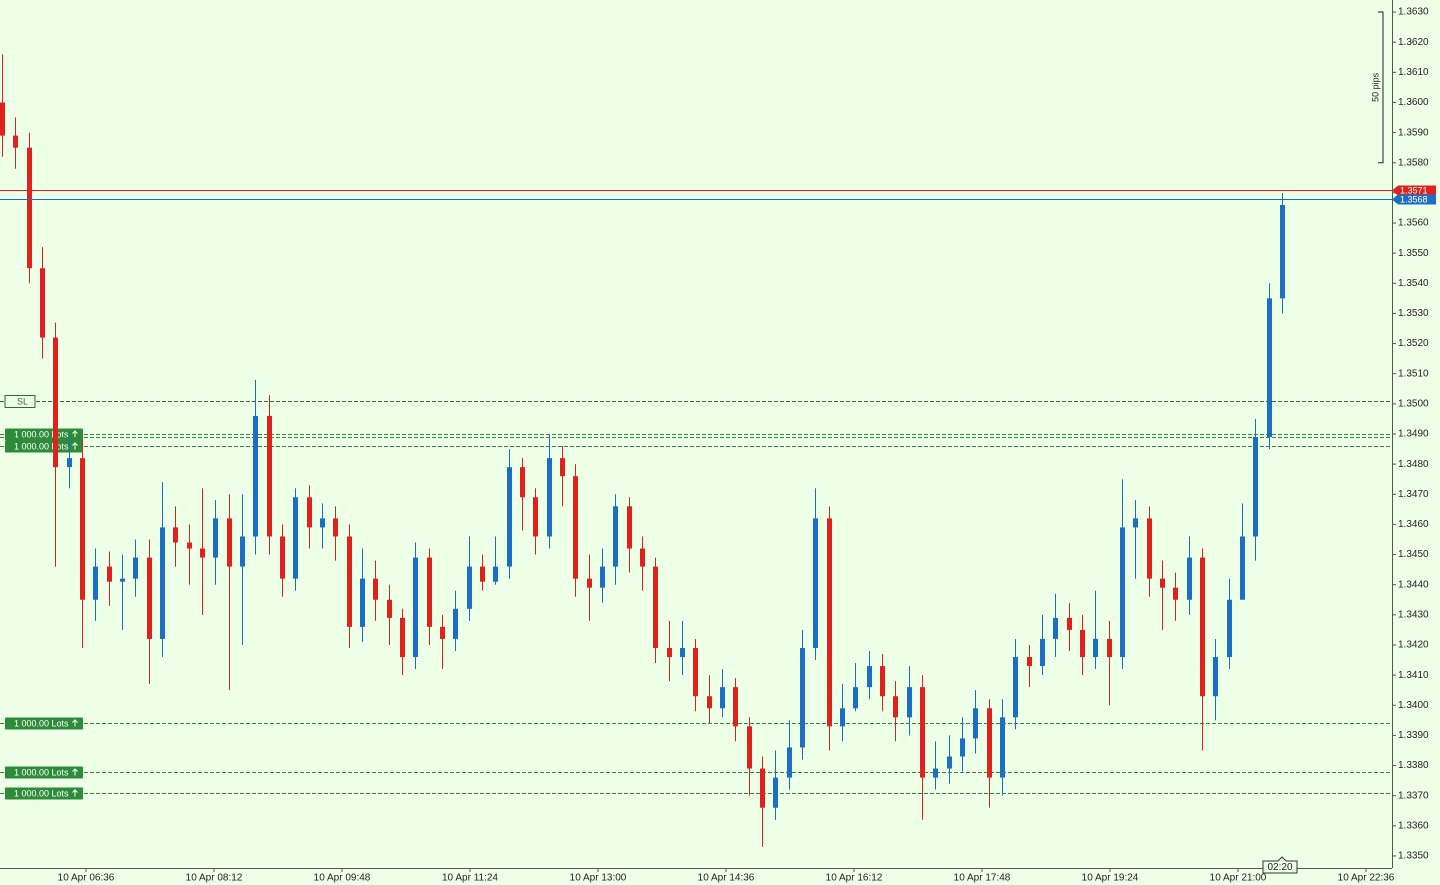 This screenshot has width=1440, height=885. I want to click on x-tick-label: 10 Apr 22:36, so click(1366, 878).